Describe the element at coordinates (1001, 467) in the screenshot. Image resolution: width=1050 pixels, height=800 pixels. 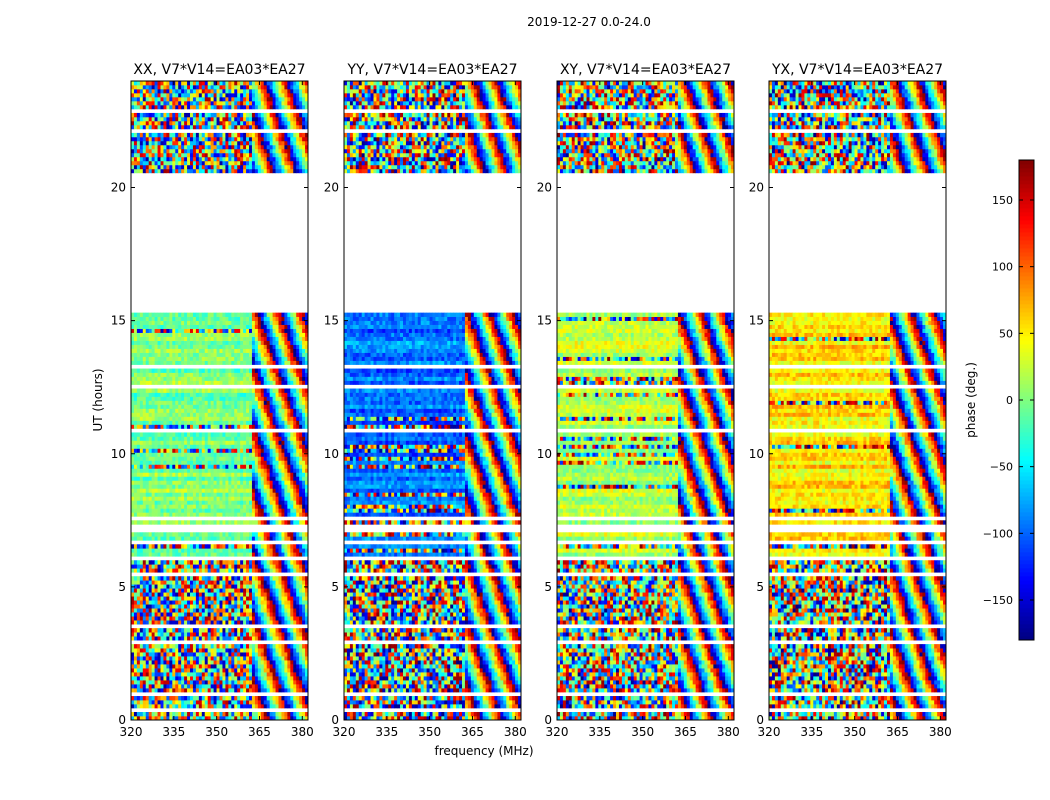
I see `colorbar-tick-label: −50` at that location.